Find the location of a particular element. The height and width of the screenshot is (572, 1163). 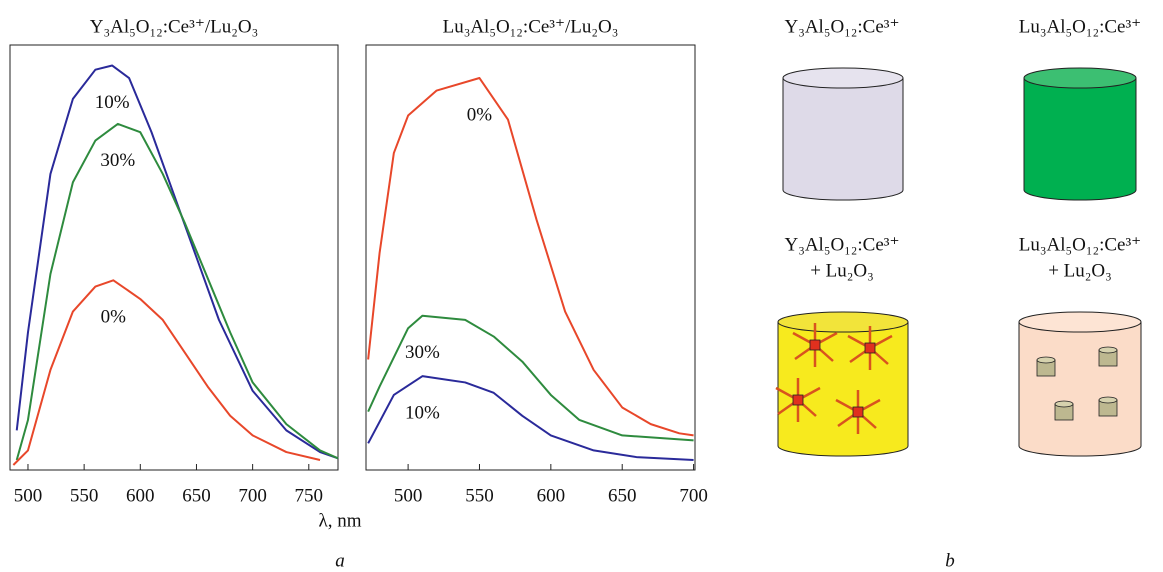

panel-label: b is located at coordinates (950, 560).